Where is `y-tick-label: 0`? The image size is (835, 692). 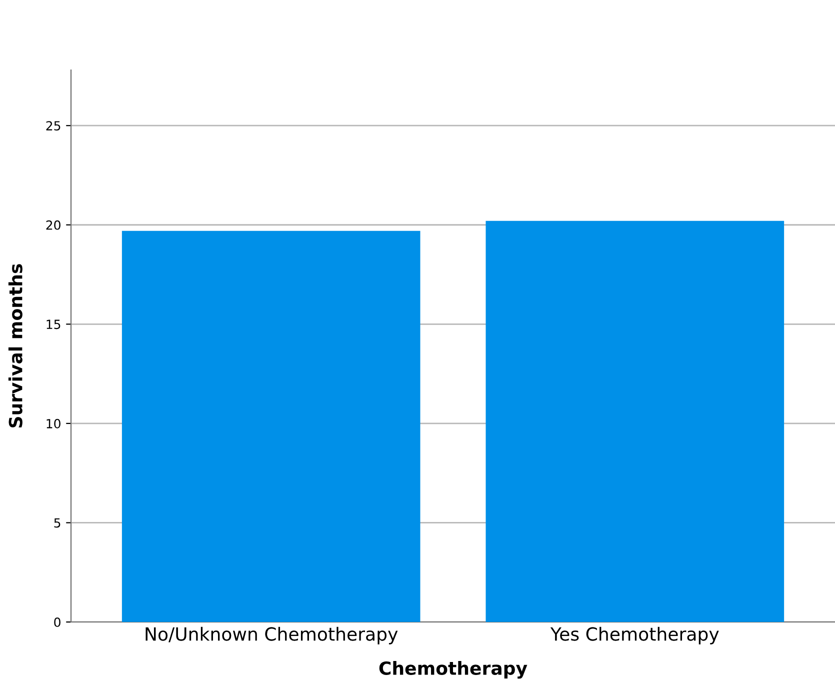
y-tick-label: 0 is located at coordinates (57, 622).